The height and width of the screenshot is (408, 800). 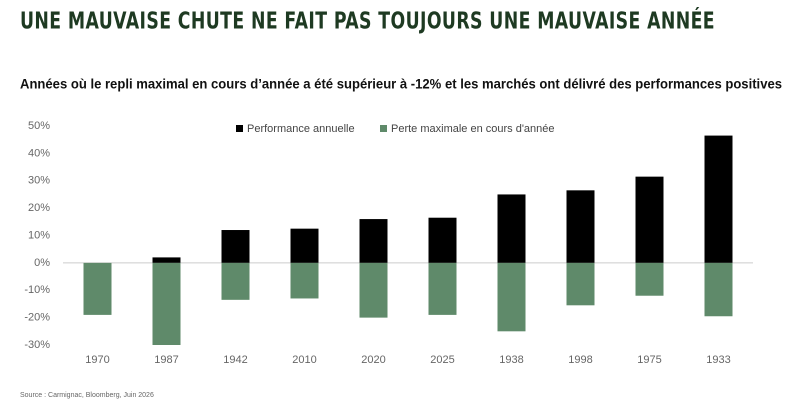 What do you see at coordinates (39, 153) in the screenshot?
I see `y-tick-label: 40%` at bounding box center [39, 153].